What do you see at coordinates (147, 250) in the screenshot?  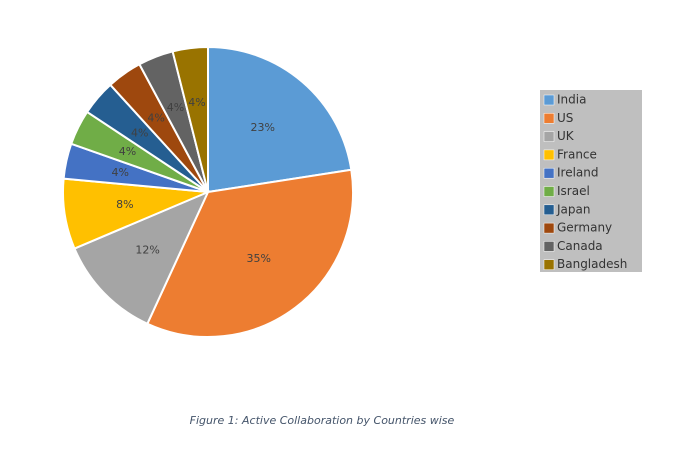 I see `data-label: 12%` at bounding box center [147, 250].